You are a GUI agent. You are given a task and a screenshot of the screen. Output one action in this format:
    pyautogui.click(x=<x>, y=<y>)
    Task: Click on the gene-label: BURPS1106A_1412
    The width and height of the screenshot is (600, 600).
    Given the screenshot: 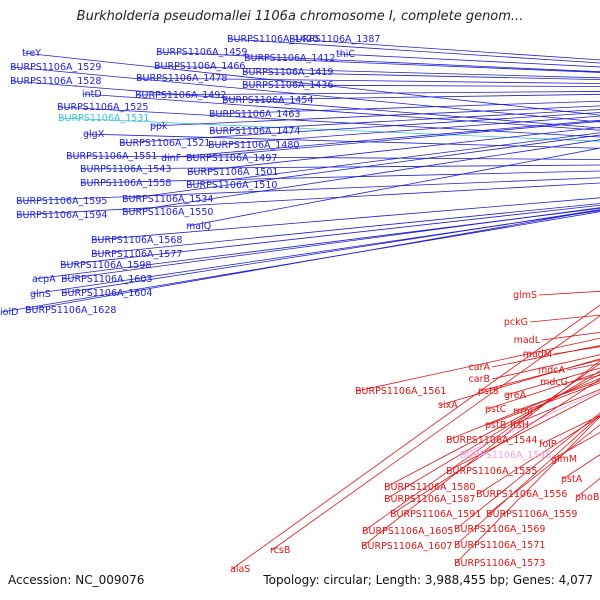 What is the action you would take?
    pyautogui.click(x=289, y=58)
    